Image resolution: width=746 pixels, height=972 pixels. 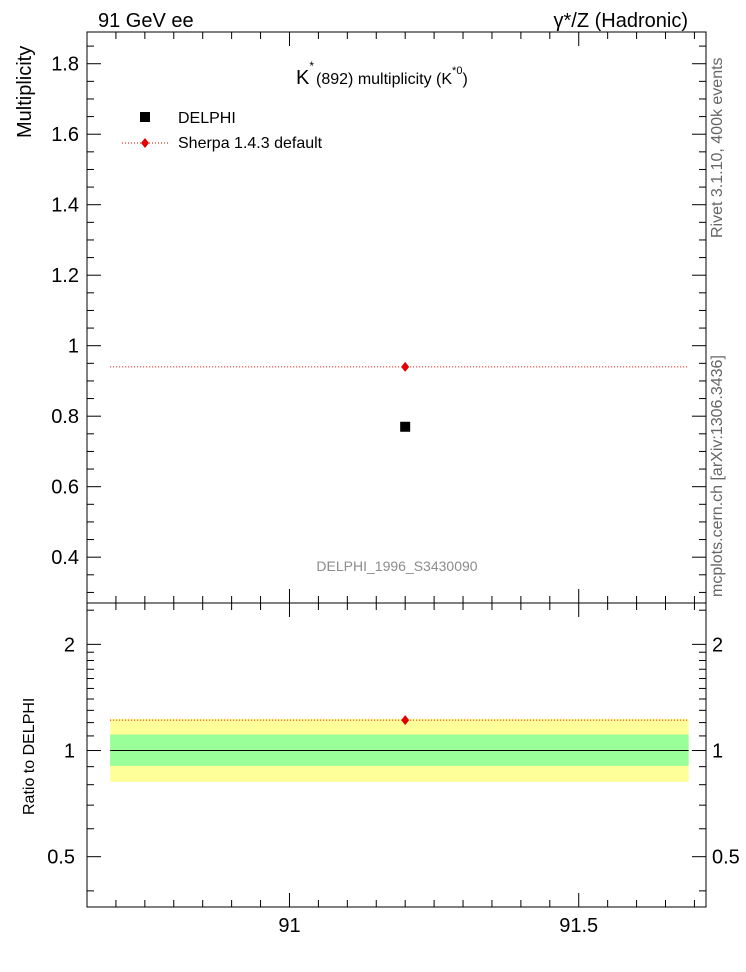 What do you see at coordinates (311, 66) in the screenshot?
I see `plot-title-star: *` at bounding box center [311, 66].